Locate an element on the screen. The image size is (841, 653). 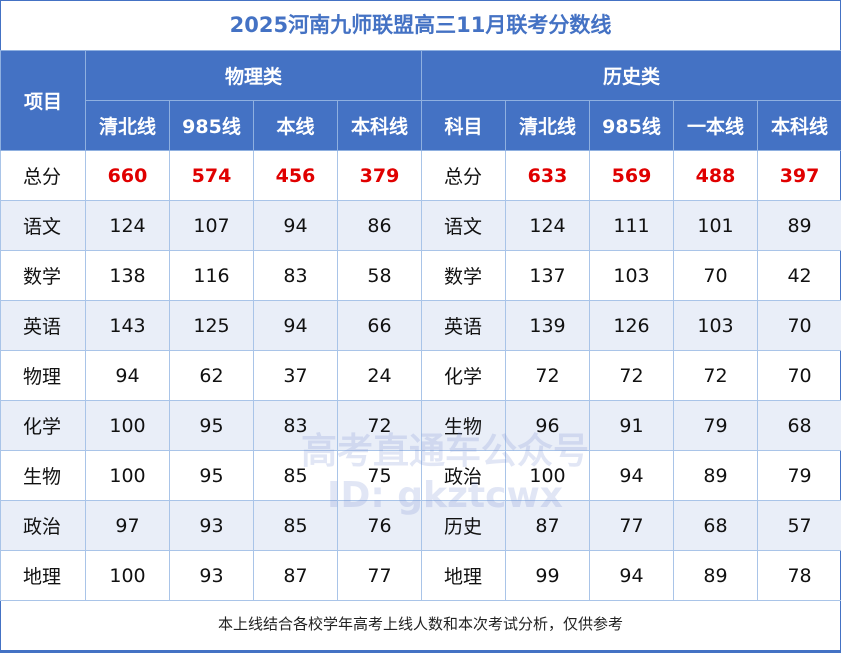
history-score-cell: 99 is located at coordinates (548, 576).